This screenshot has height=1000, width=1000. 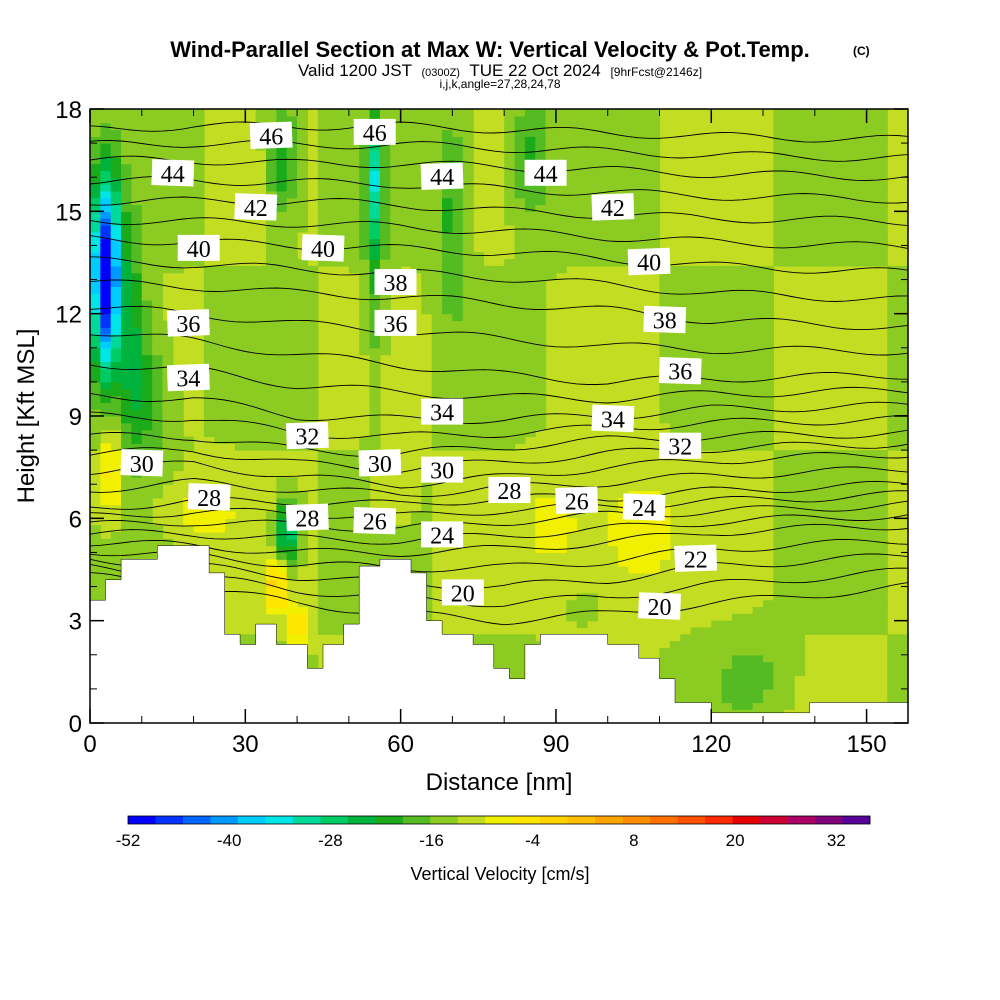 What do you see at coordinates (556, 744) in the screenshot?
I see `x-tick-label: 90` at bounding box center [556, 744].